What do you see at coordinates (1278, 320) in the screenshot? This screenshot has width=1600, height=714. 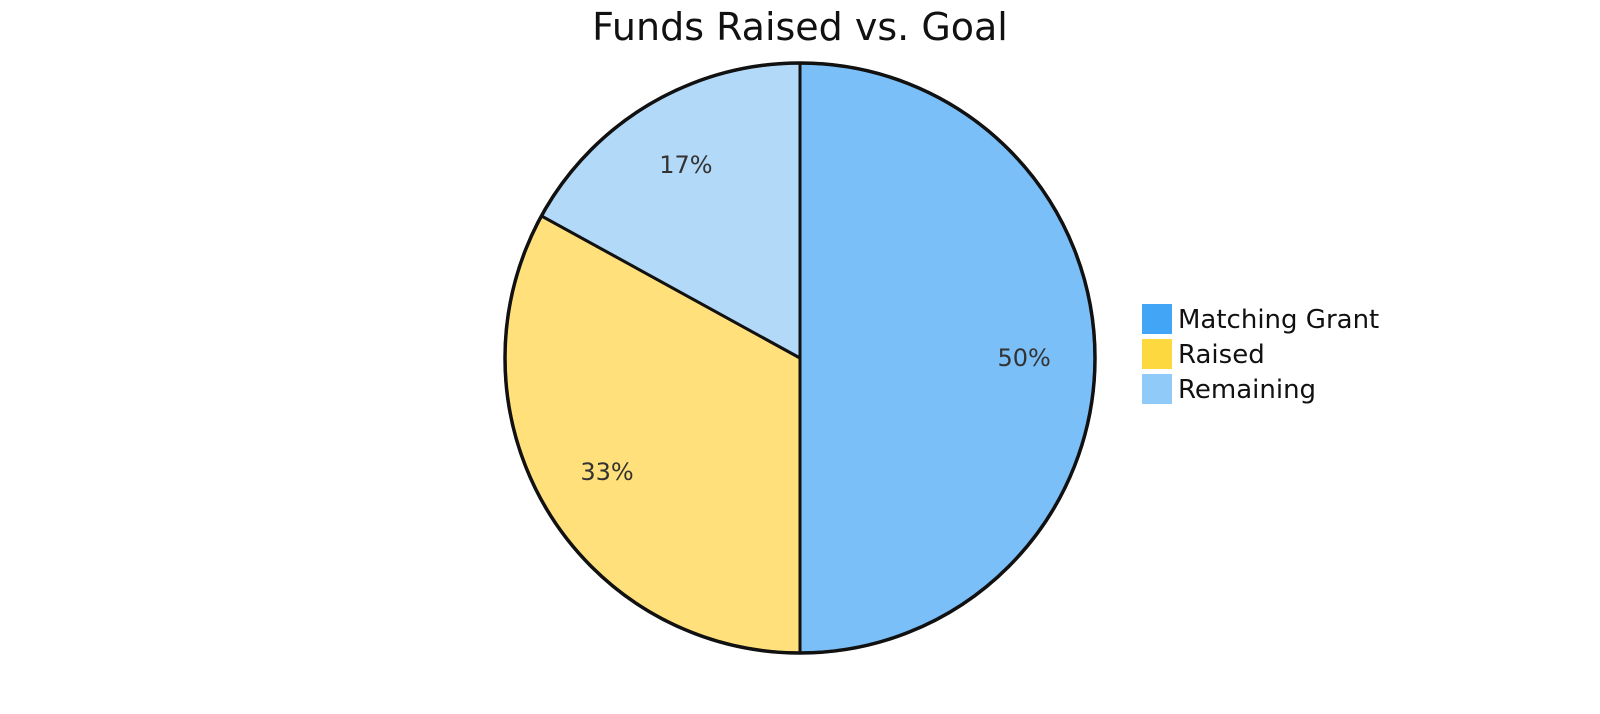 I see `legend-label-matching-grant: Matching Grant` at bounding box center [1278, 320].